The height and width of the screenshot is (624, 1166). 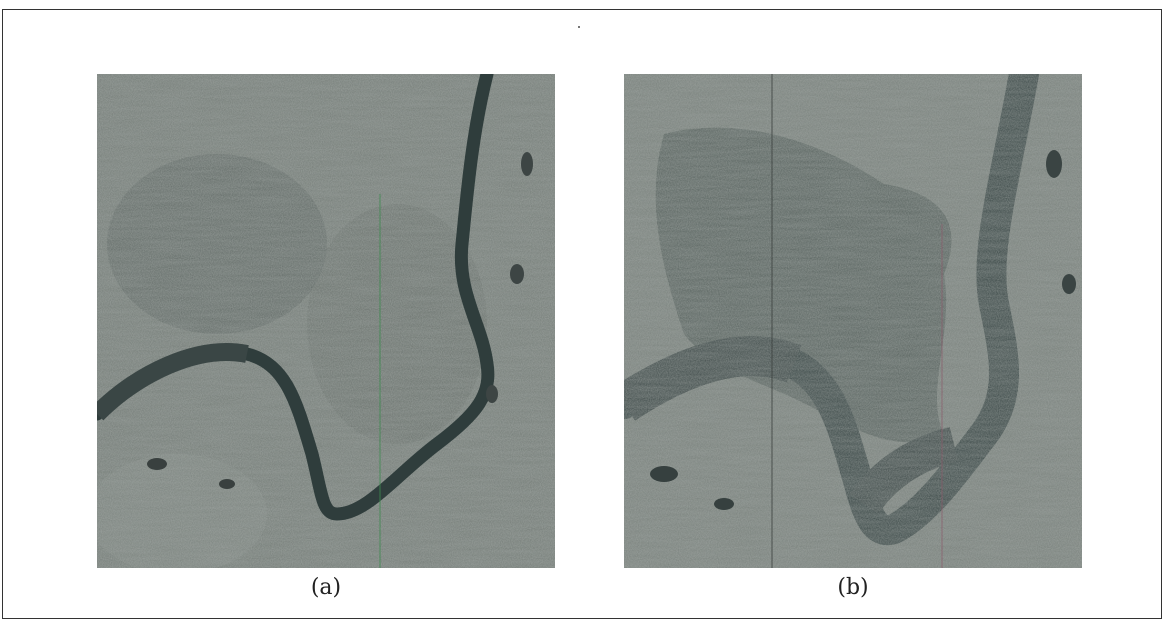 I want to click on caption-b: (b), so click(x=853, y=587).